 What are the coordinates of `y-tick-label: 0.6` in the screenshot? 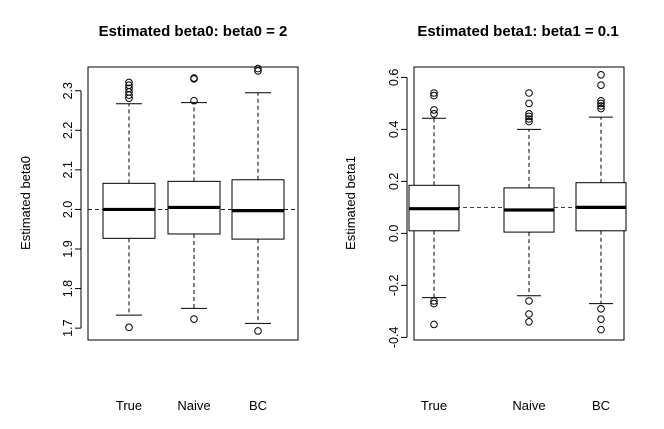 It's located at (394, 77).